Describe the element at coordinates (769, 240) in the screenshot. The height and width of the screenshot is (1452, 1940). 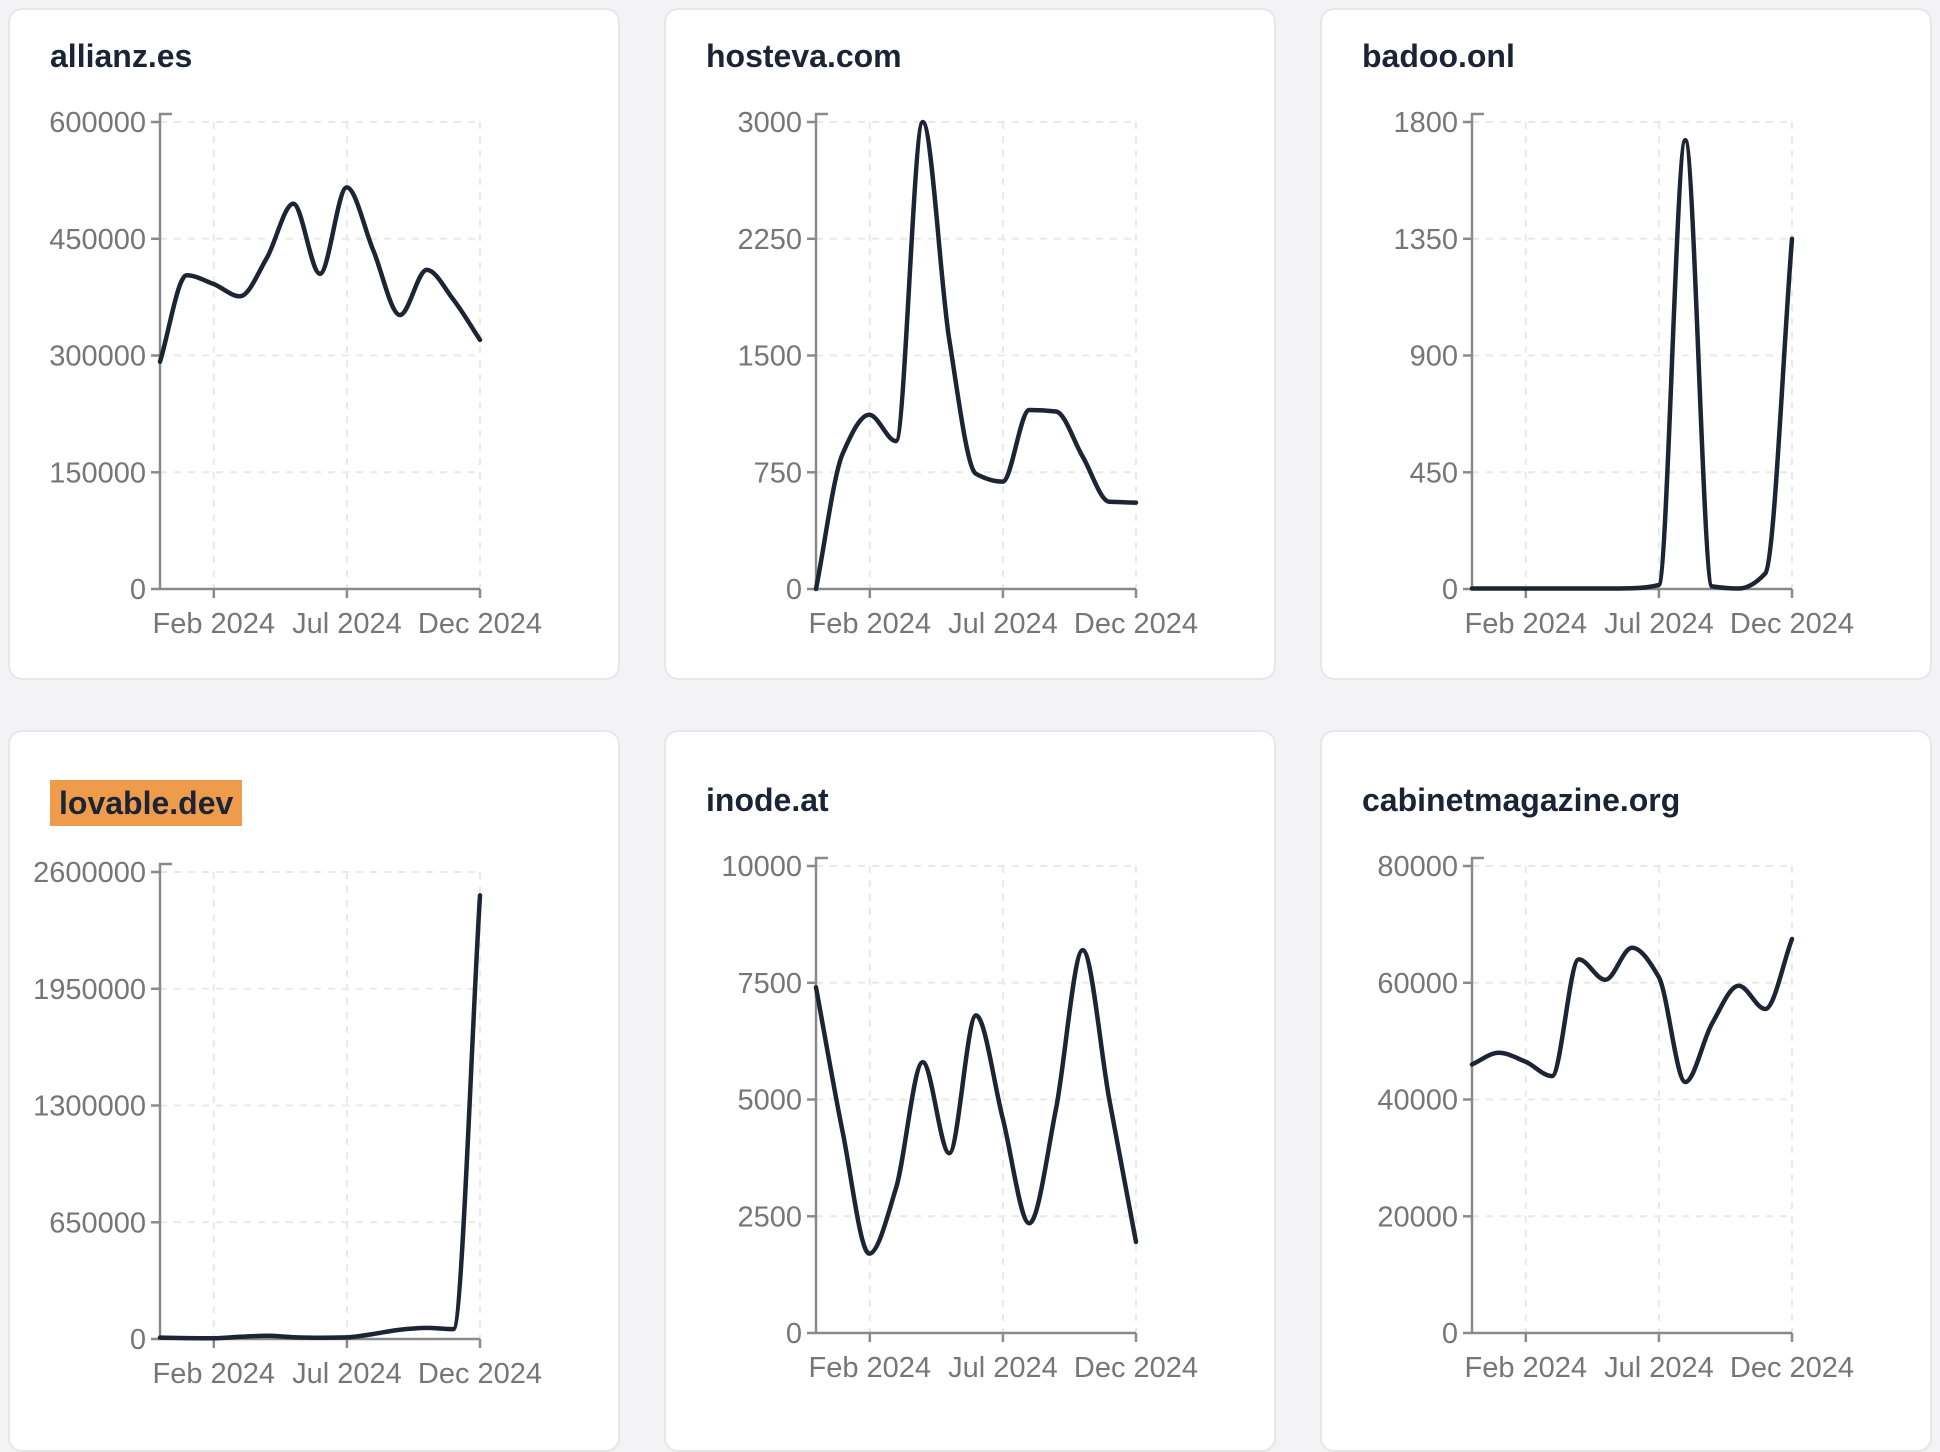
I see `y-tick-label: 2250` at that location.